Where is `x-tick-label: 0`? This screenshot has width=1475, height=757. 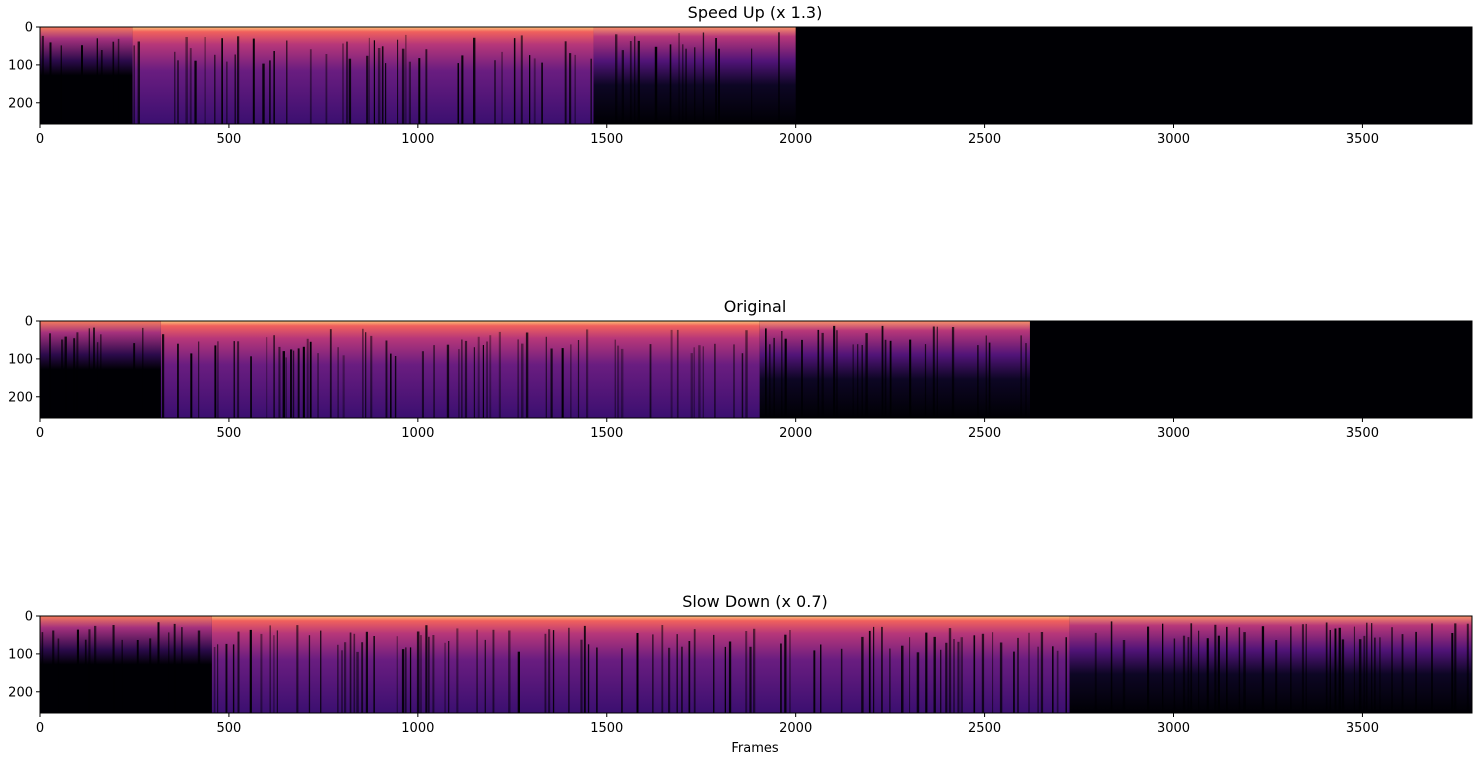
x-tick-label: 0 is located at coordinates (40, 139).